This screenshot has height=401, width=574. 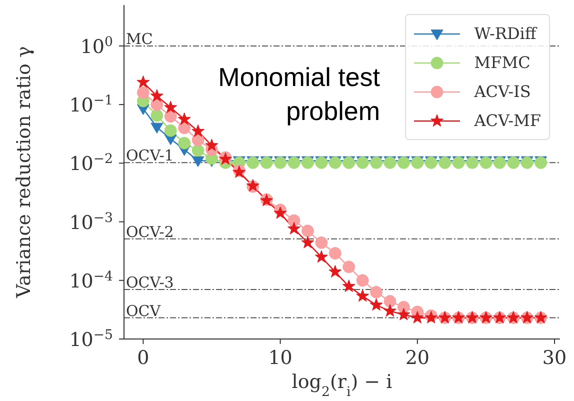 What do you see at coordinates (96, 46) in the screenshot?
I see `y-tick-label: 10$^{0}$` at bounding box center [96, 46].